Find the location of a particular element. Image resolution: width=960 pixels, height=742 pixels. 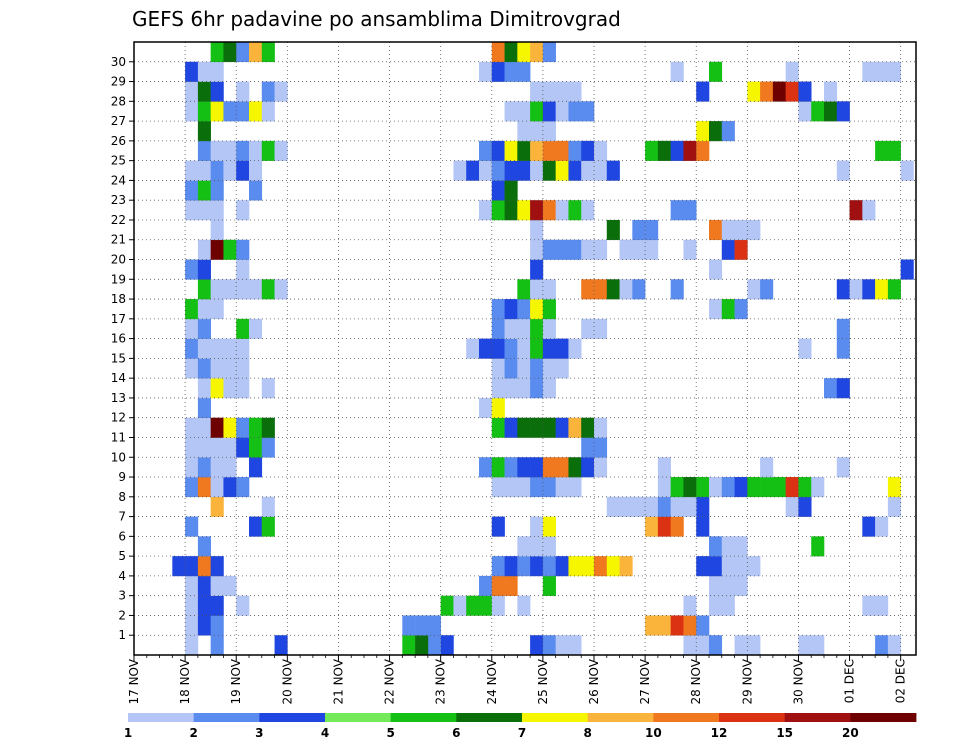

colorbar-label: 10 is located at coordinates (653, 733).